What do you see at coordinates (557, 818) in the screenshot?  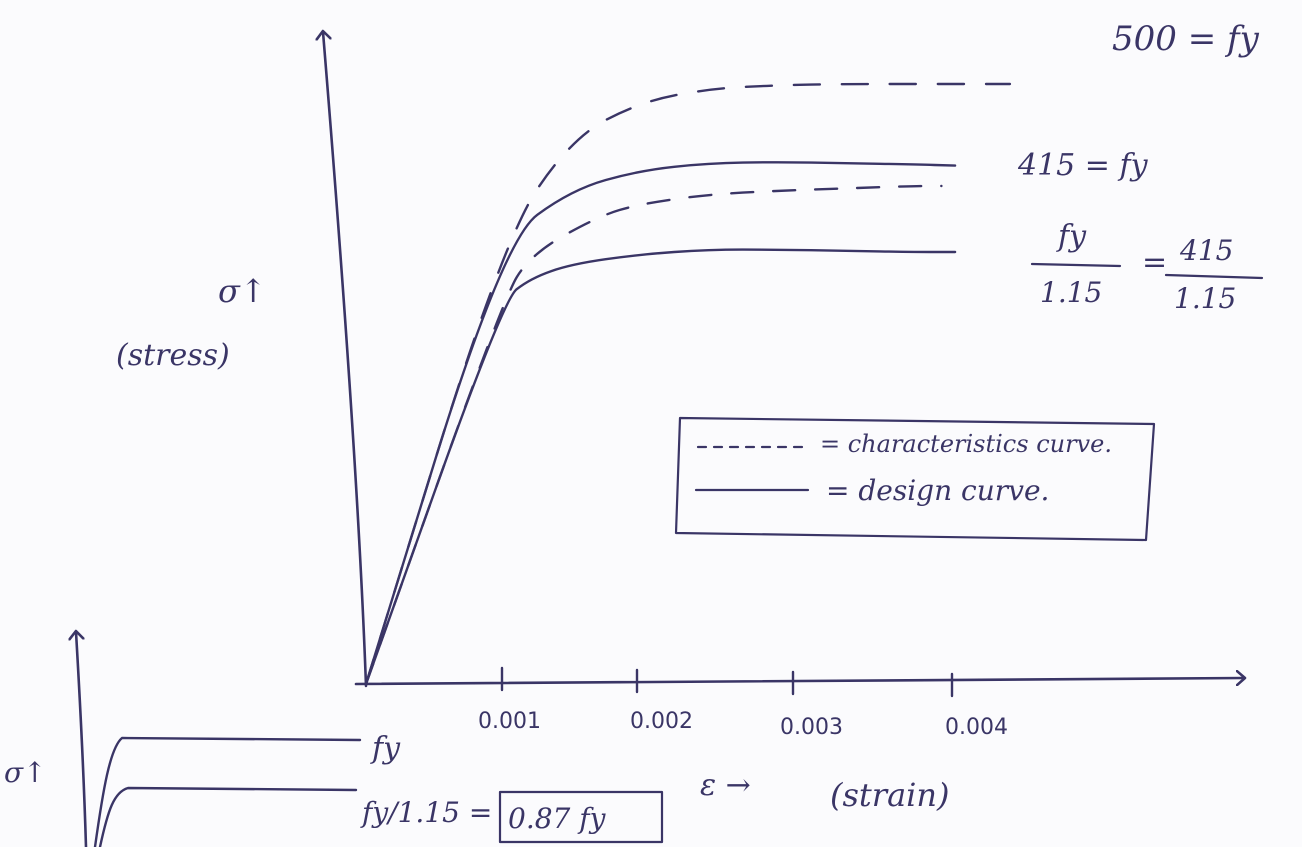 I see `inset-boxed-result: 0.87 fy` at bounding box center [557, 818].